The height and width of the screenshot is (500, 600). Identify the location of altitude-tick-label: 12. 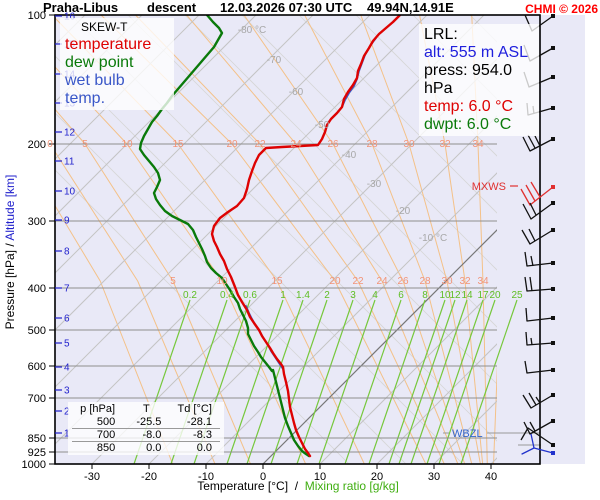
(70, 133).